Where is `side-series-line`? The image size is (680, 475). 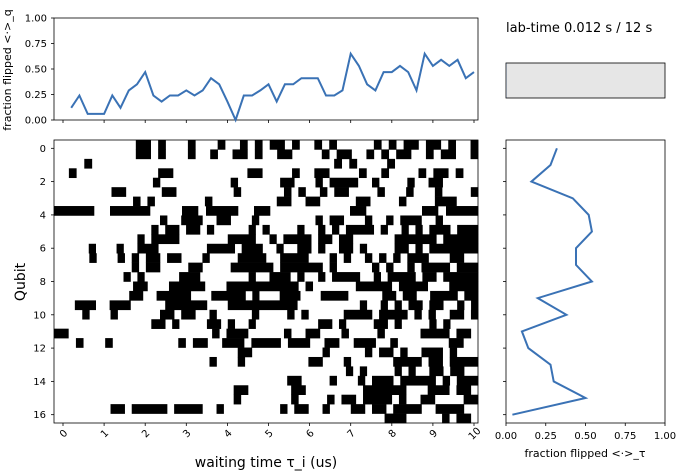
side-series-line is located at coordinates (553, 281).